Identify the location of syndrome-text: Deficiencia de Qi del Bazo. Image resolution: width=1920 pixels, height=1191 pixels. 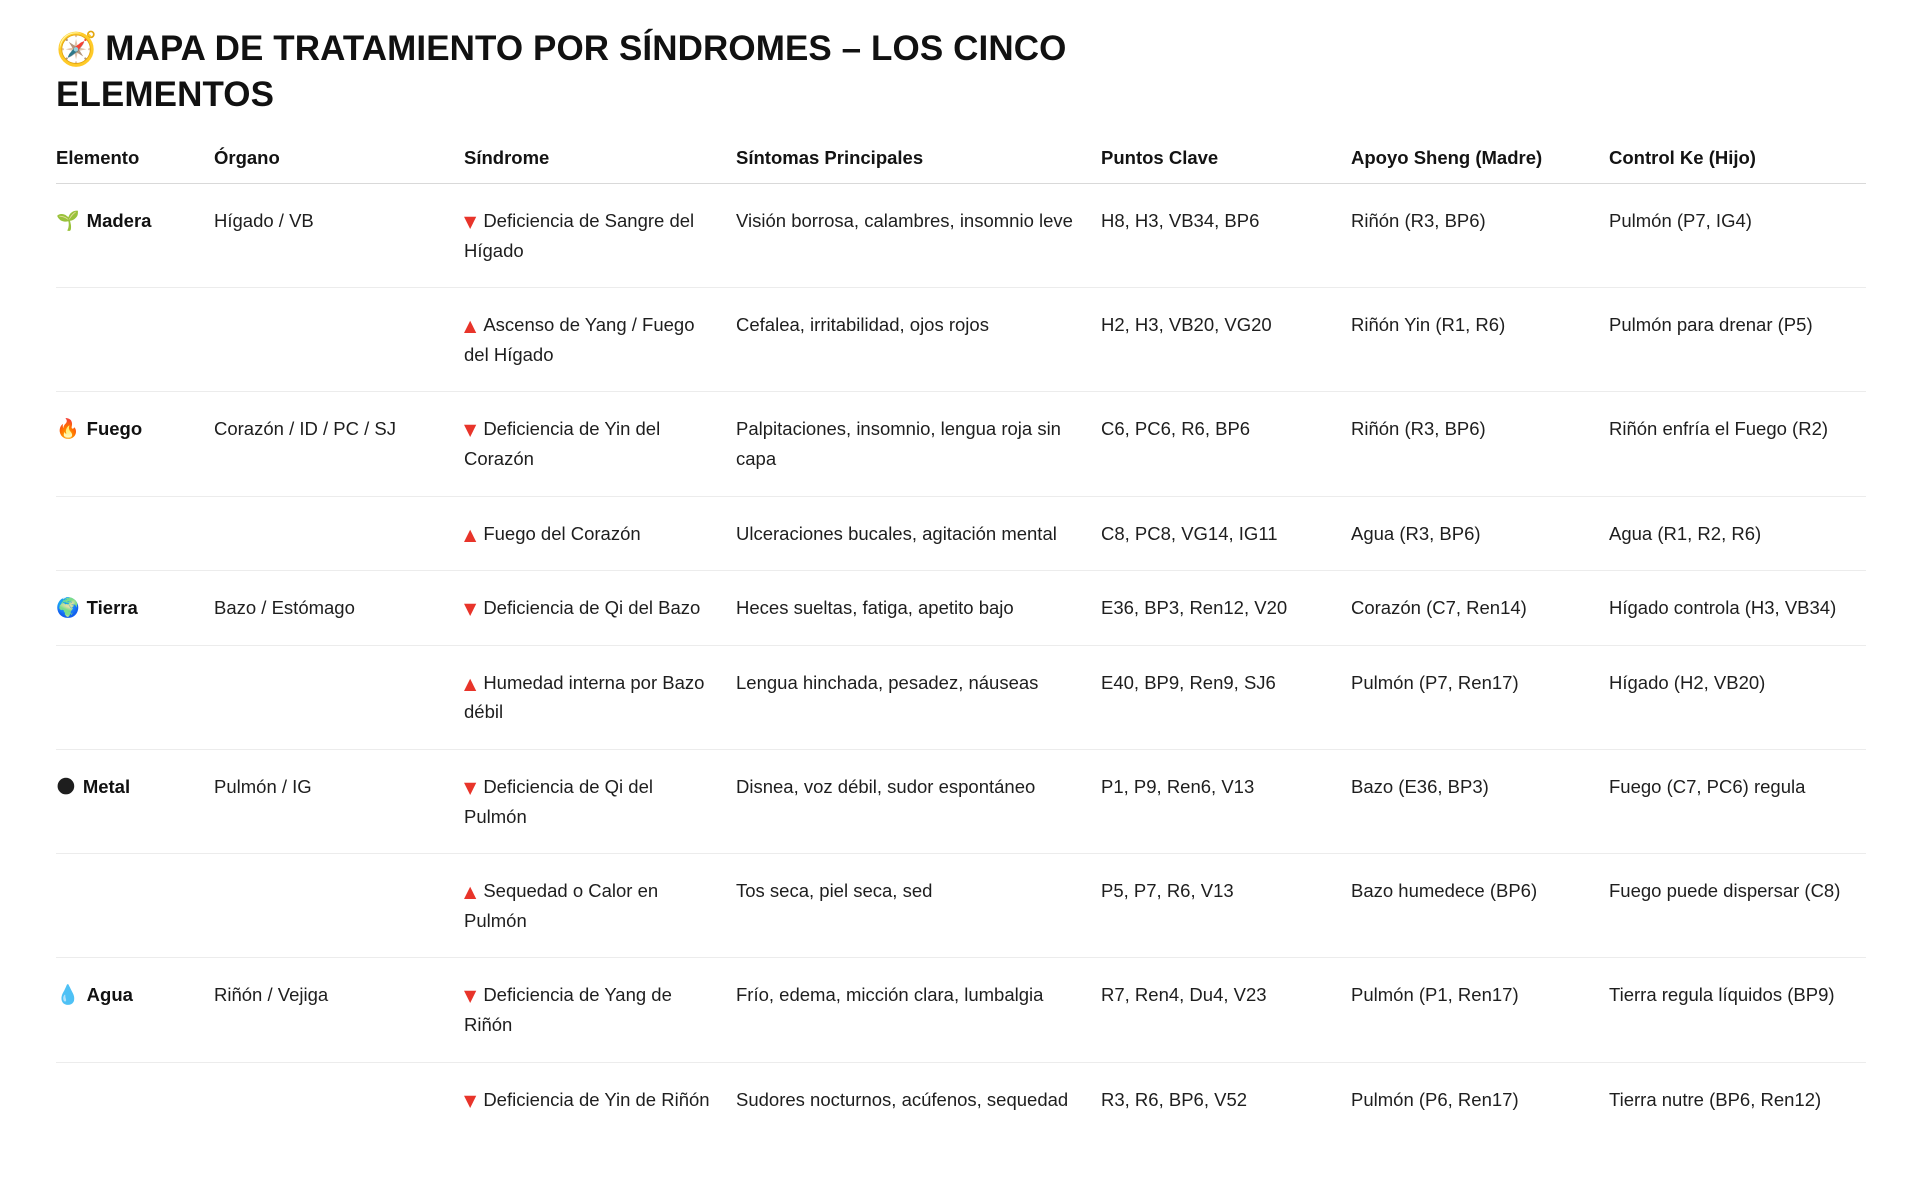
(592, 608).